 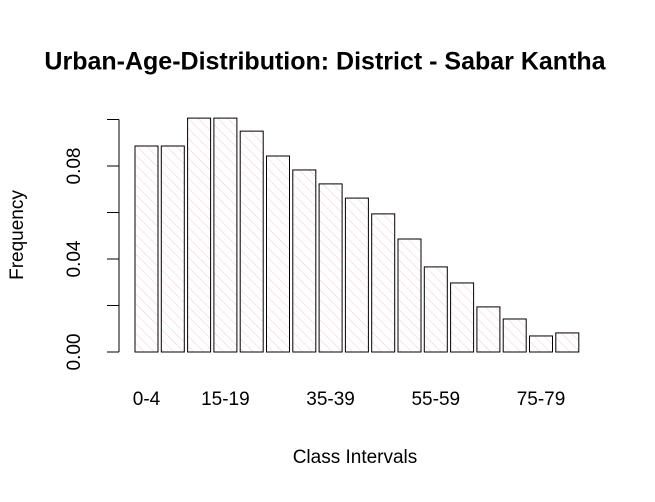 What do you see at coordinates (74, 166) in the screenshot?
I see `y-tick-label: 0.08` at bounding box center [74, 166].